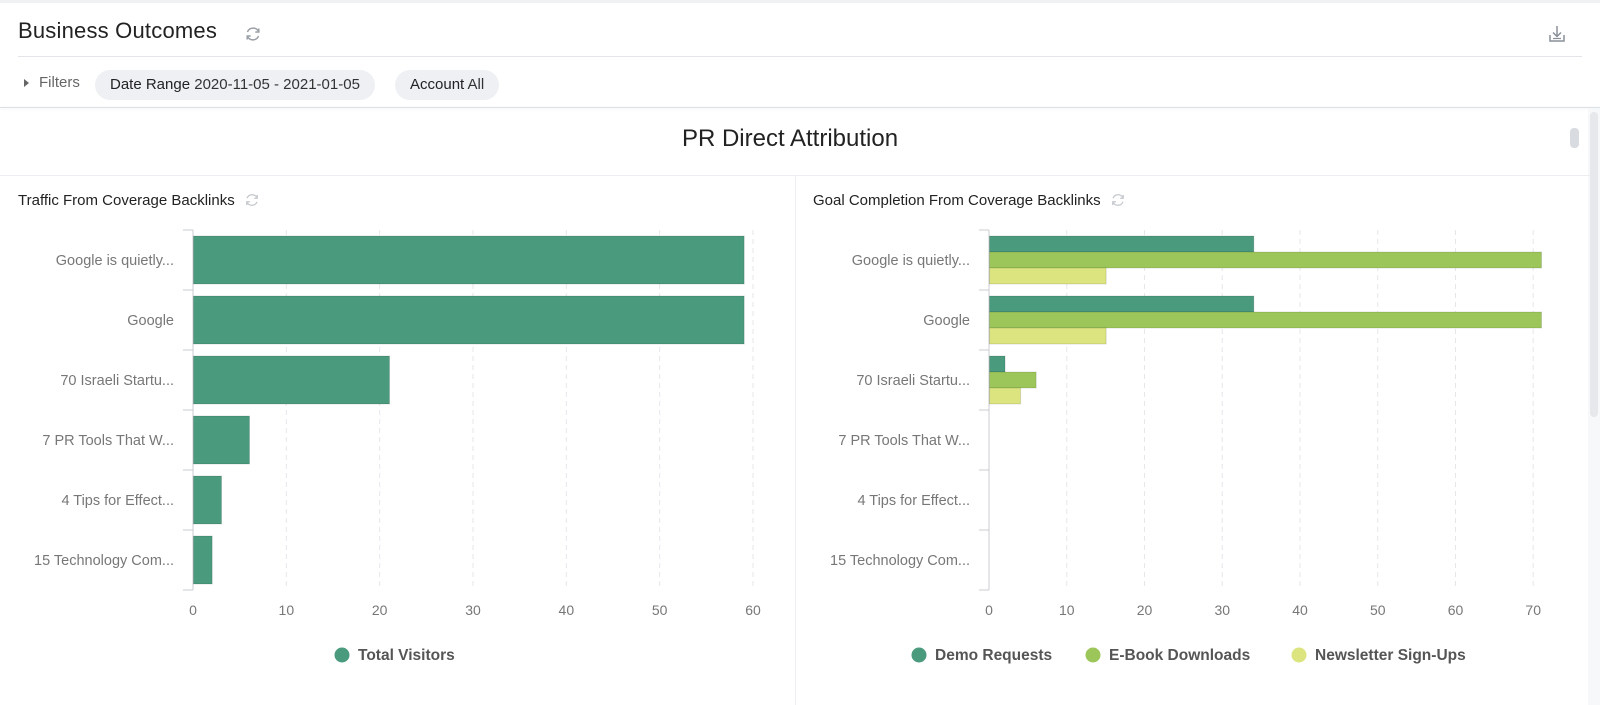 This screenshot has width=1600, height=705. I want to click on column-divider, so click(795, 440).